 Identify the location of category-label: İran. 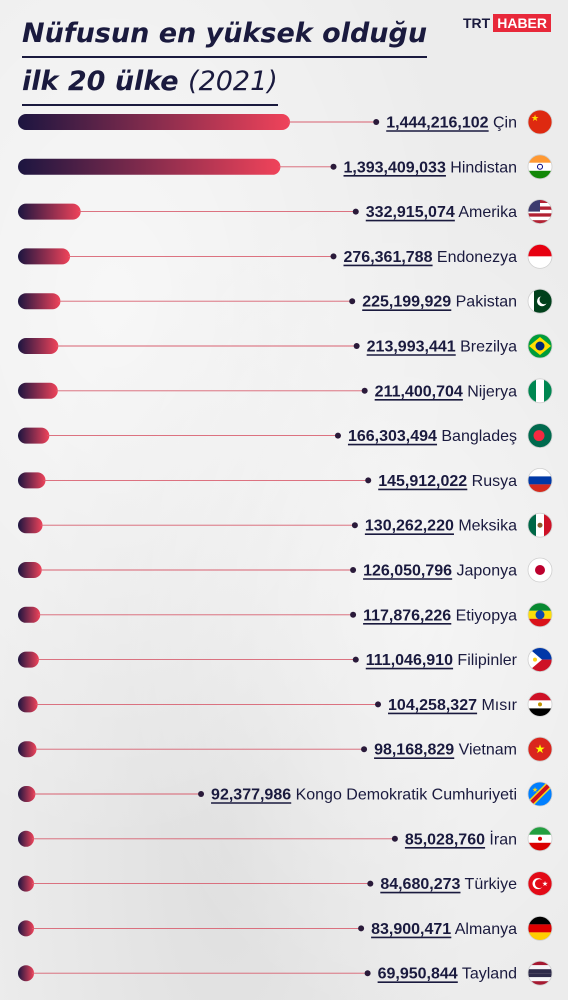
(501, 838).